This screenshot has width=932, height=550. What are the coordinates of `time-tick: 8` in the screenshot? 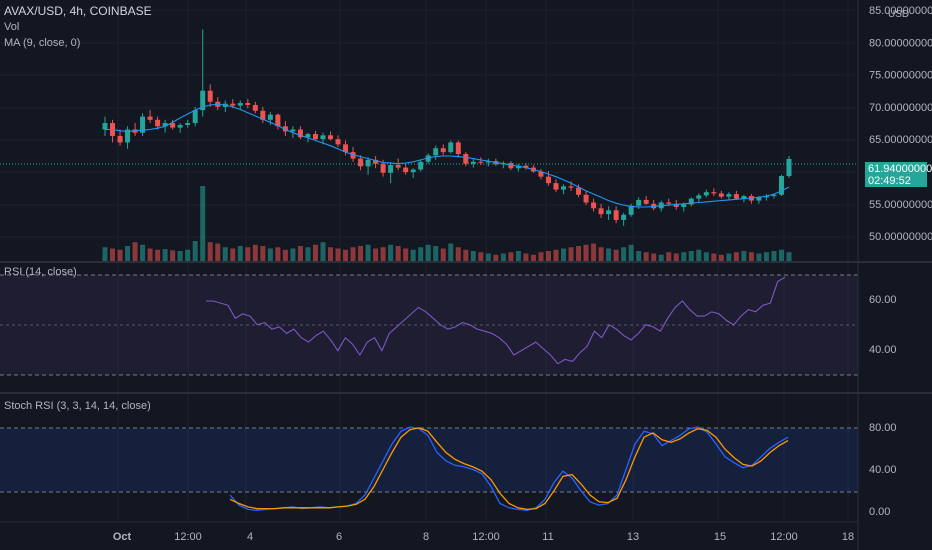 It's located at (426, 537).